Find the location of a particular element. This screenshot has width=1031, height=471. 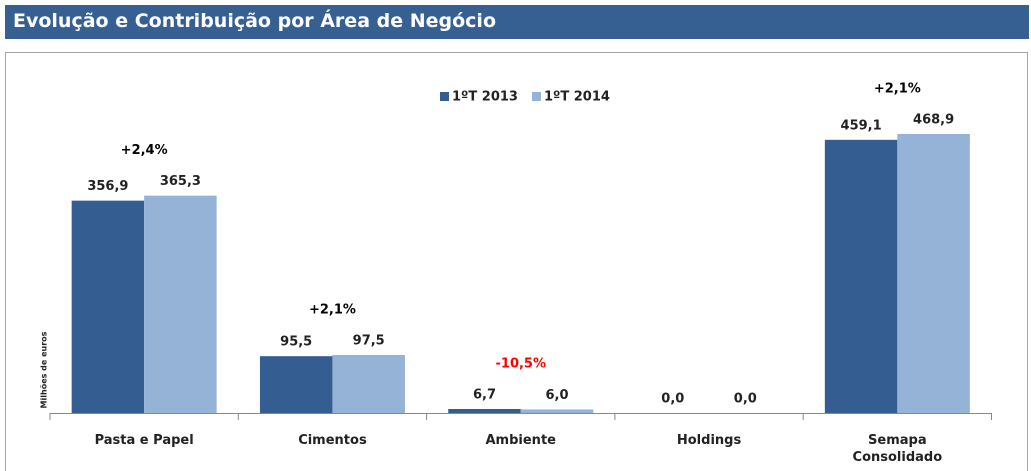

x-tick-label: Holdings is located at coordinates (709, 440).